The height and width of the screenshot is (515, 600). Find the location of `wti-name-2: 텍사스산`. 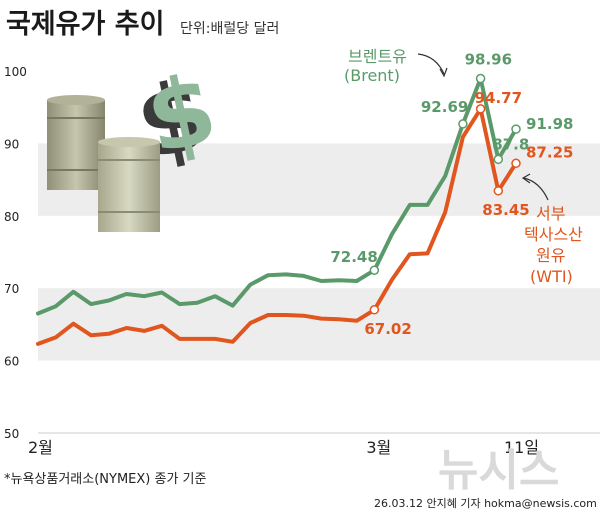

wti-name-2: 텍사스산 is located at coordinates (553, 234).